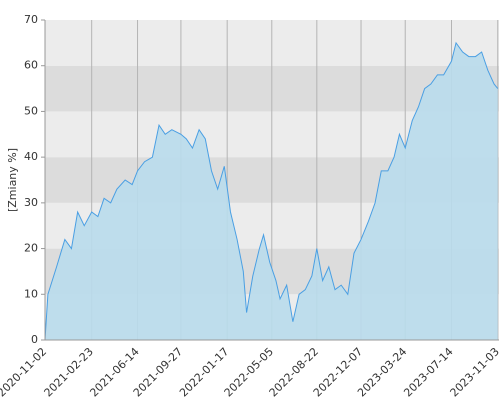 The height and width of the screenshot is (400, 500). Describe the element at coordinates (31, 65) in the screenshot. I see `y-tick-label: 60` at that location.